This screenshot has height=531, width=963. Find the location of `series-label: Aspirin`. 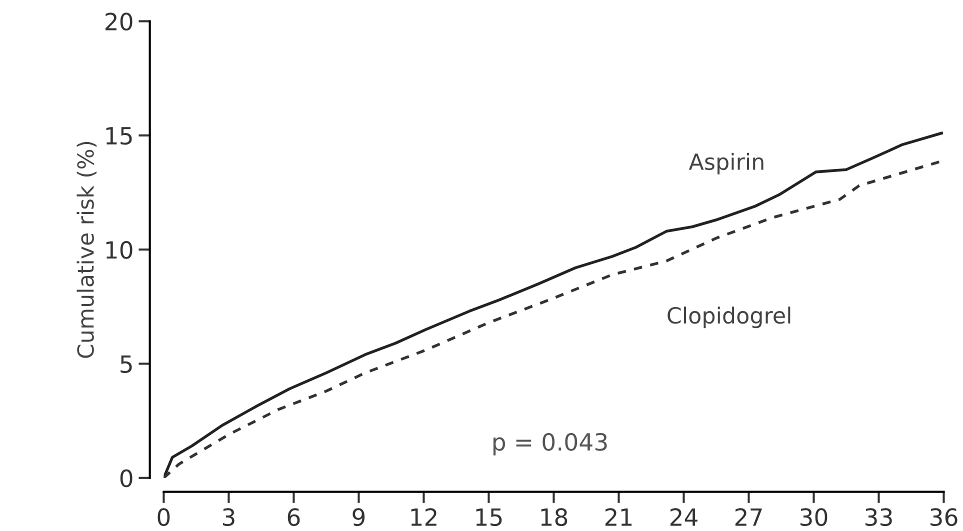

series-label: Aspirin is located at coordinates (726, 163).